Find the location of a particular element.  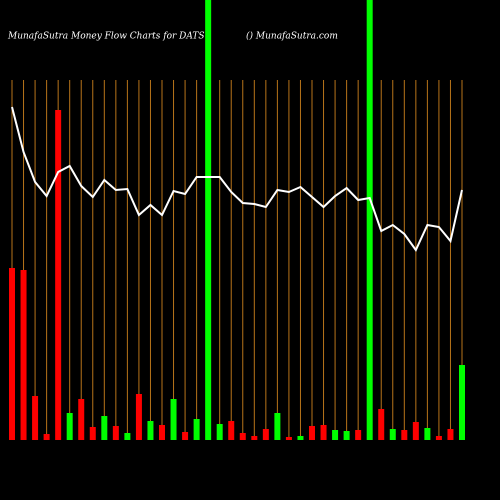

chart-subtitle: () MunafaSutra.com is located at coordinates (292, 36).